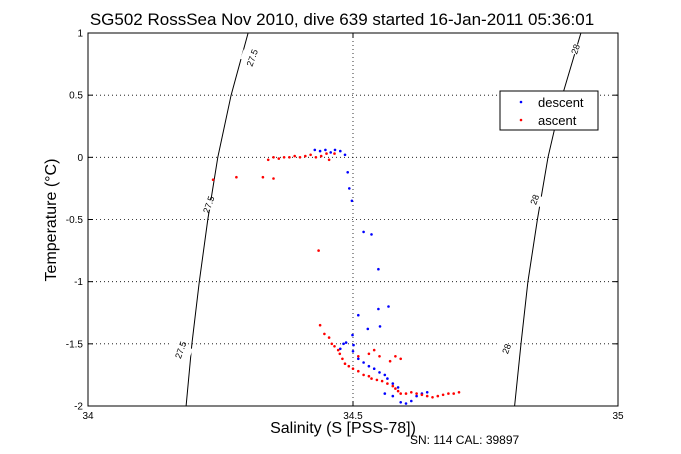  Describe the element at coordinates (561, 102) in the screenshot. I see `legend-label-descent: descent` at that location.